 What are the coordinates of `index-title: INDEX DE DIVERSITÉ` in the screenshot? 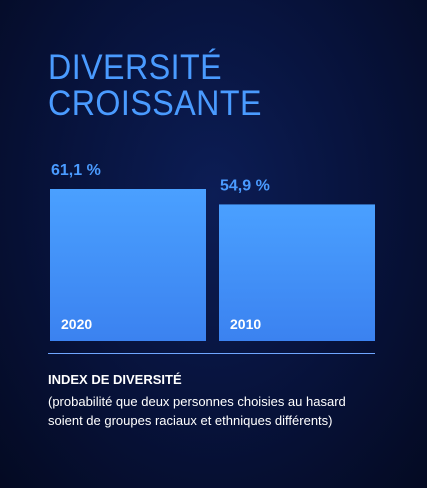 It's located at (115, 379).